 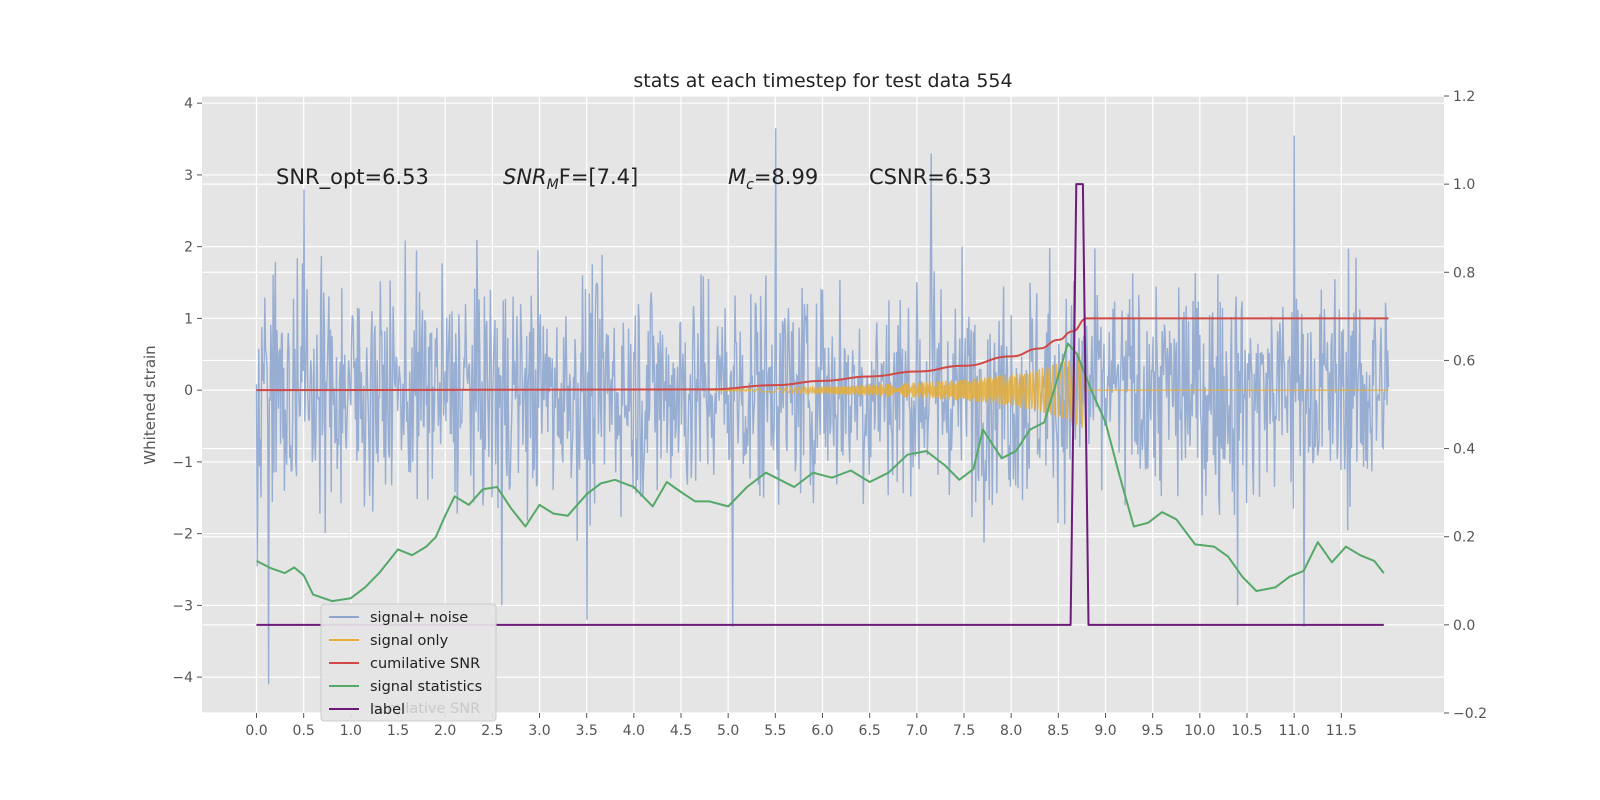 What do you see at coordinates (150, 404) in the screenshot?
I see `y-axis-label: Whitened strain` at bounding box center [150, 404].